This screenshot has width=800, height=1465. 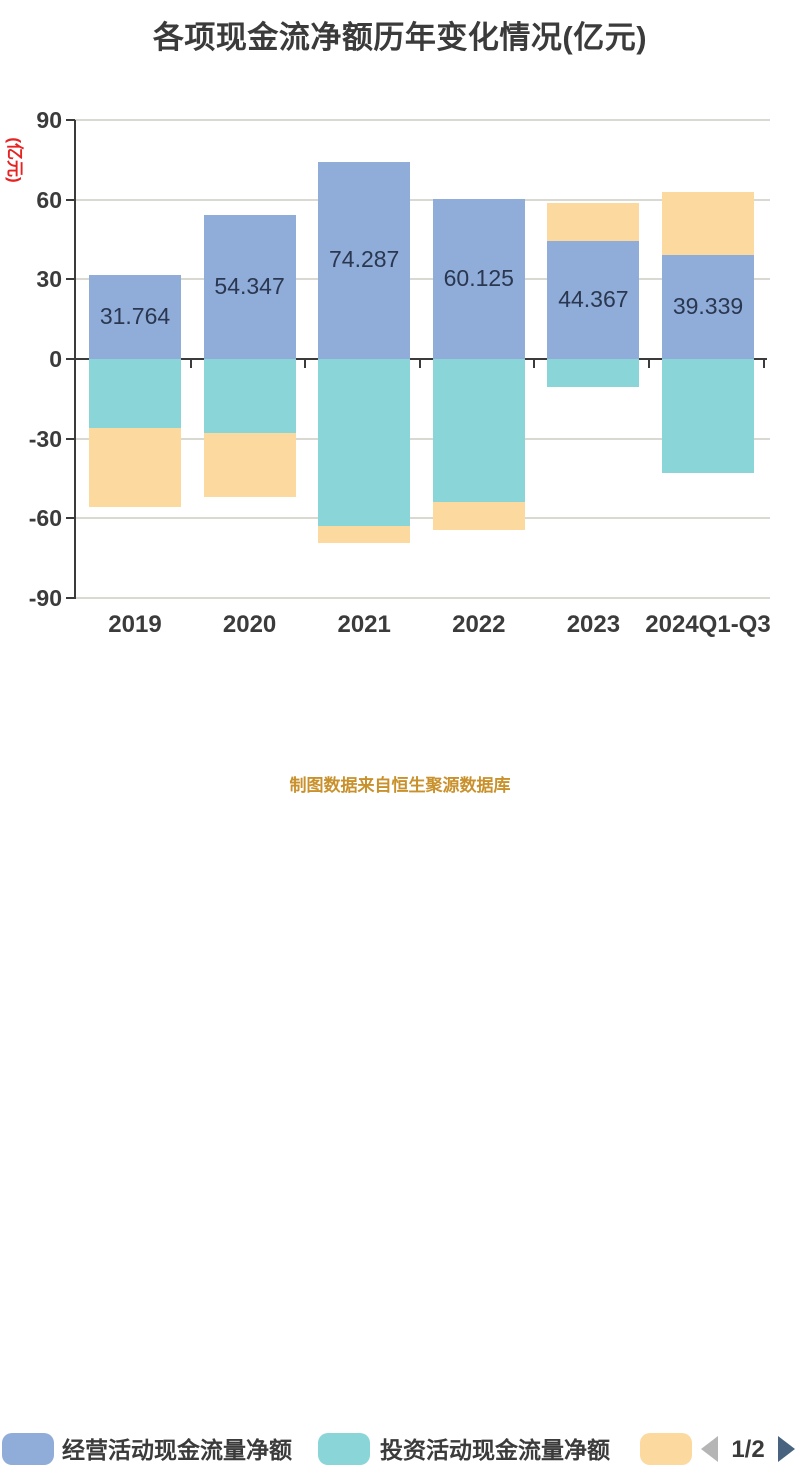 I want to click on bar-value-label: 60.125, so click(x=478, y=278).